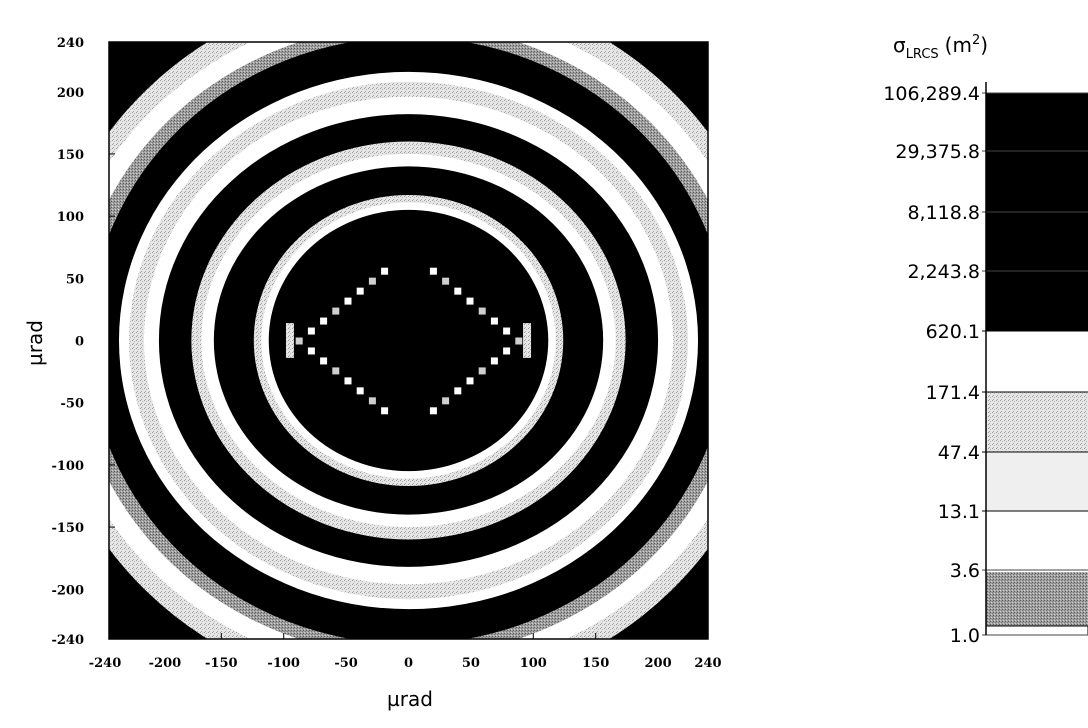  Describe the element at coordinates (937, 152) in the screenshot. I see `colorbar-label: 29,375.8` at that location.